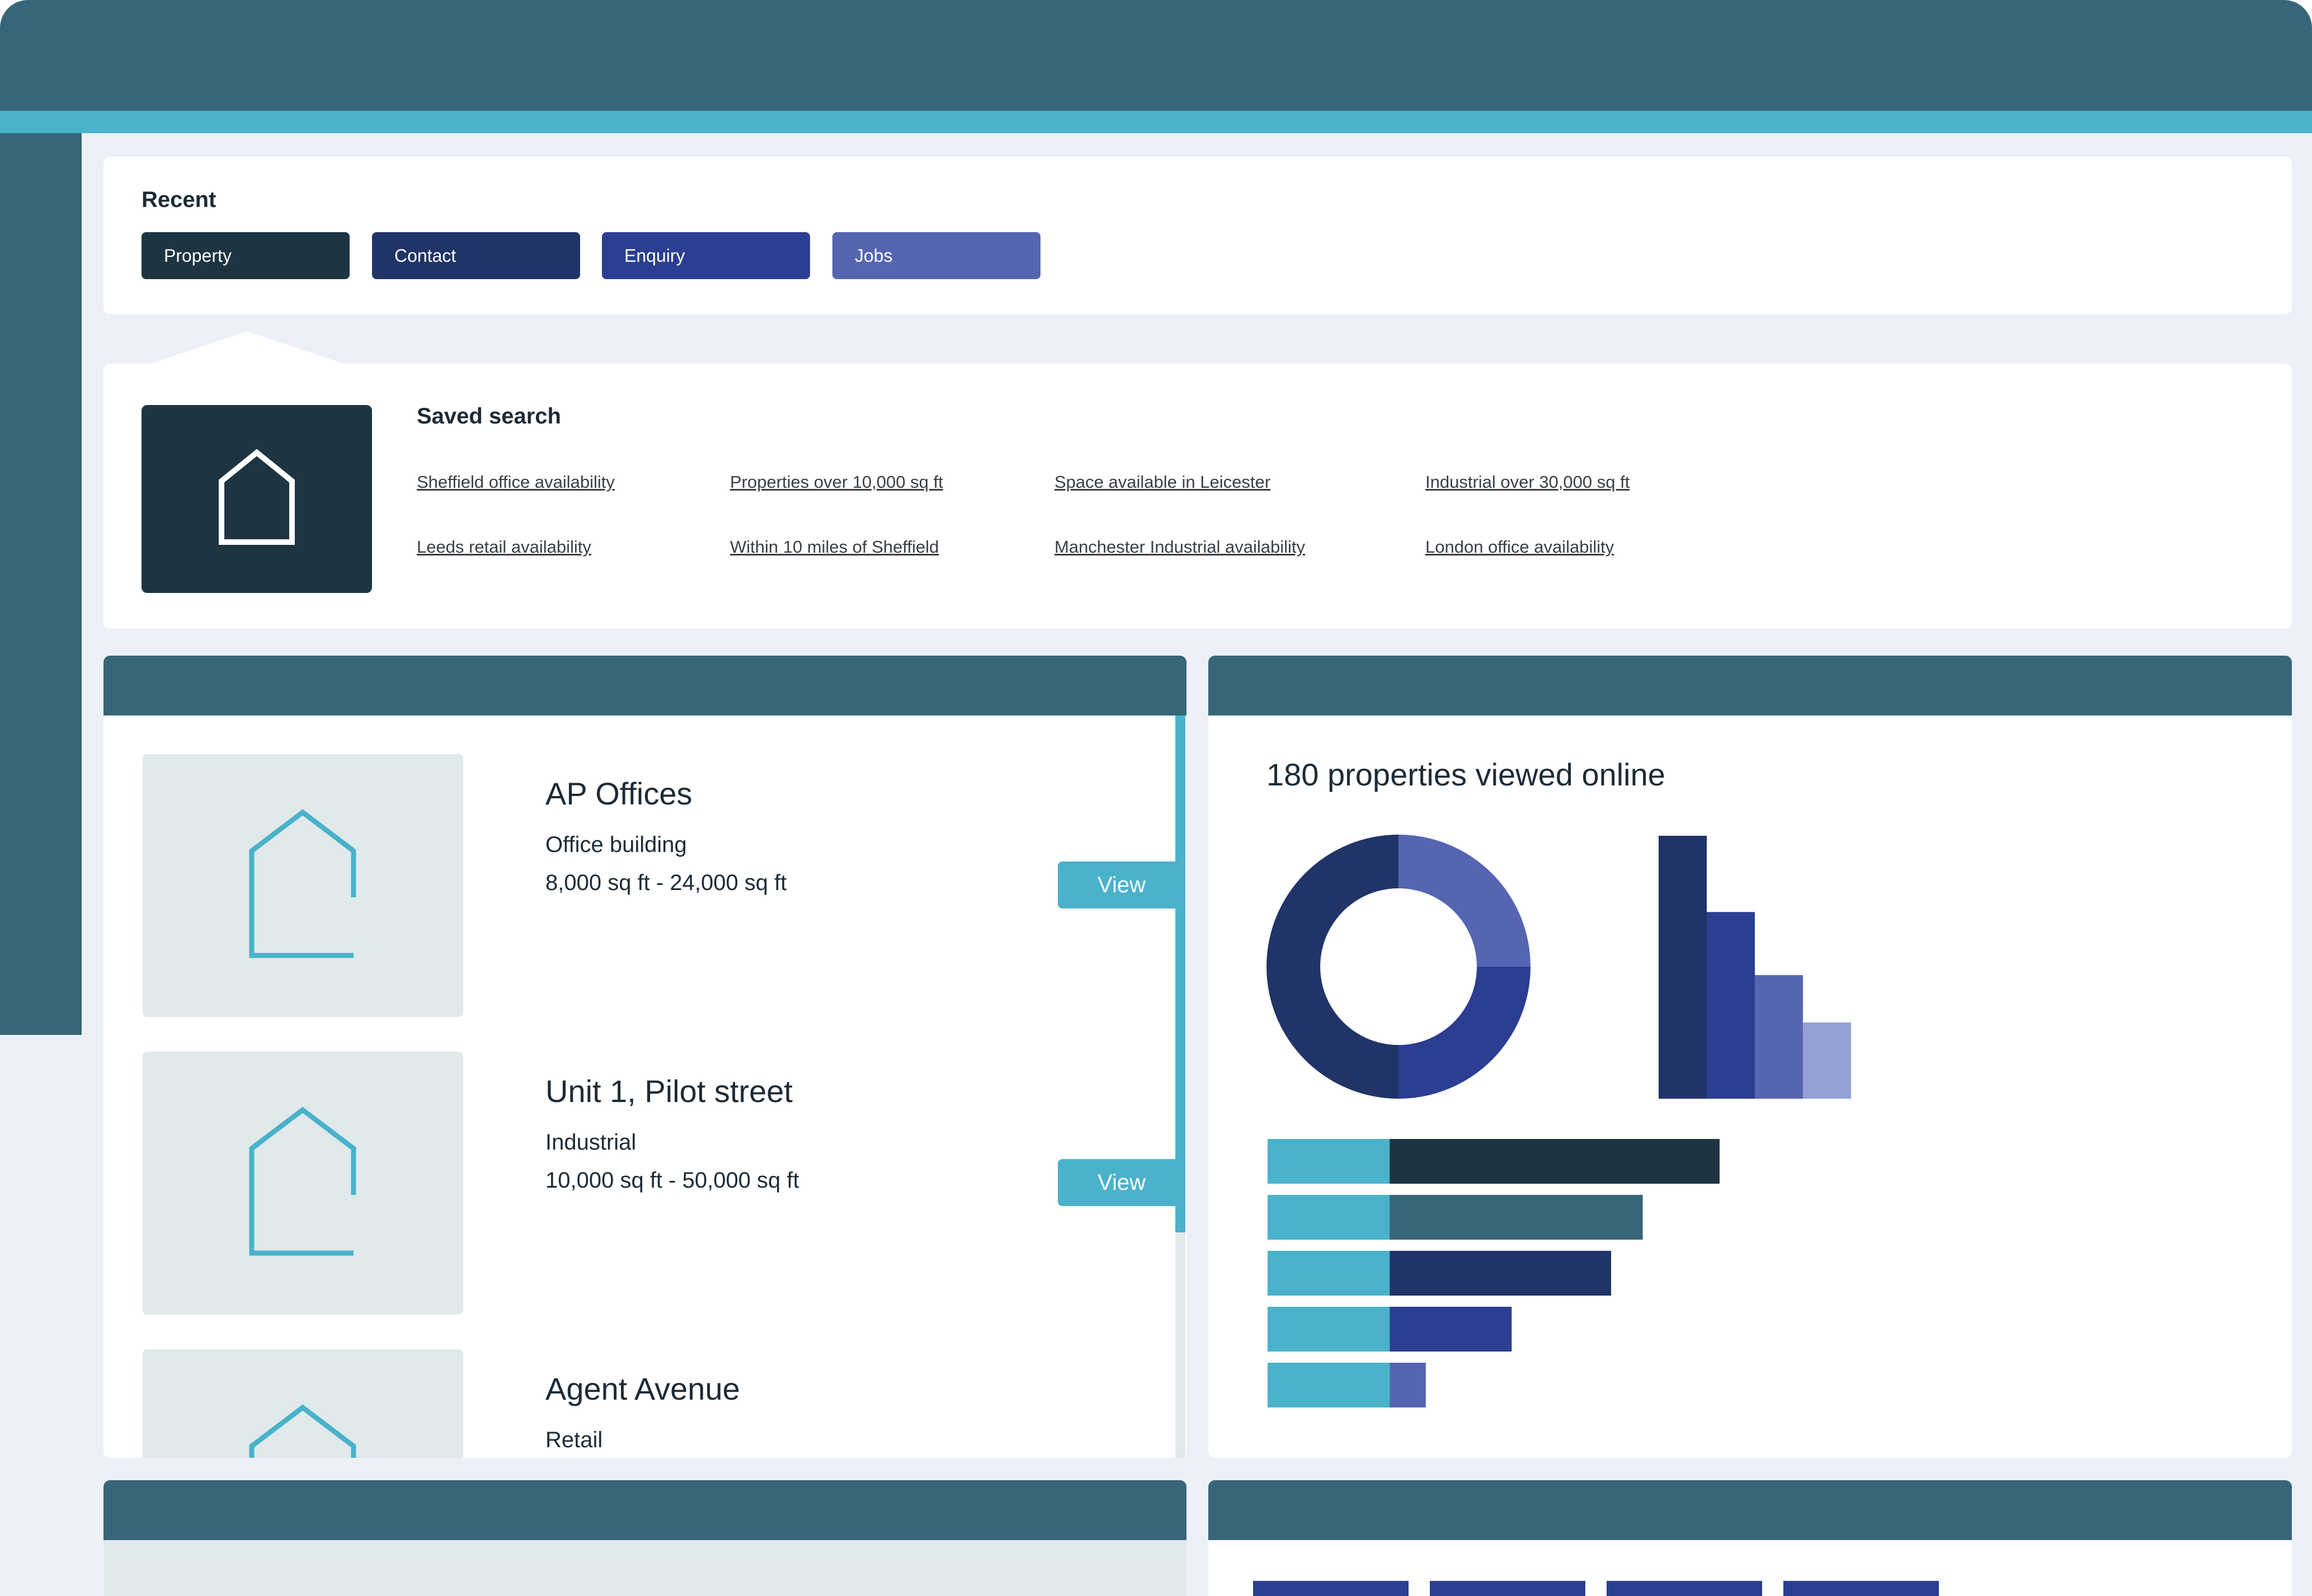 The width and height of the screenshot is (2312, 1596). What do you see at coordinates (246, 255) in the screenshot?
I see `recent-tab-property: Property` at bounding box center [246, 255].